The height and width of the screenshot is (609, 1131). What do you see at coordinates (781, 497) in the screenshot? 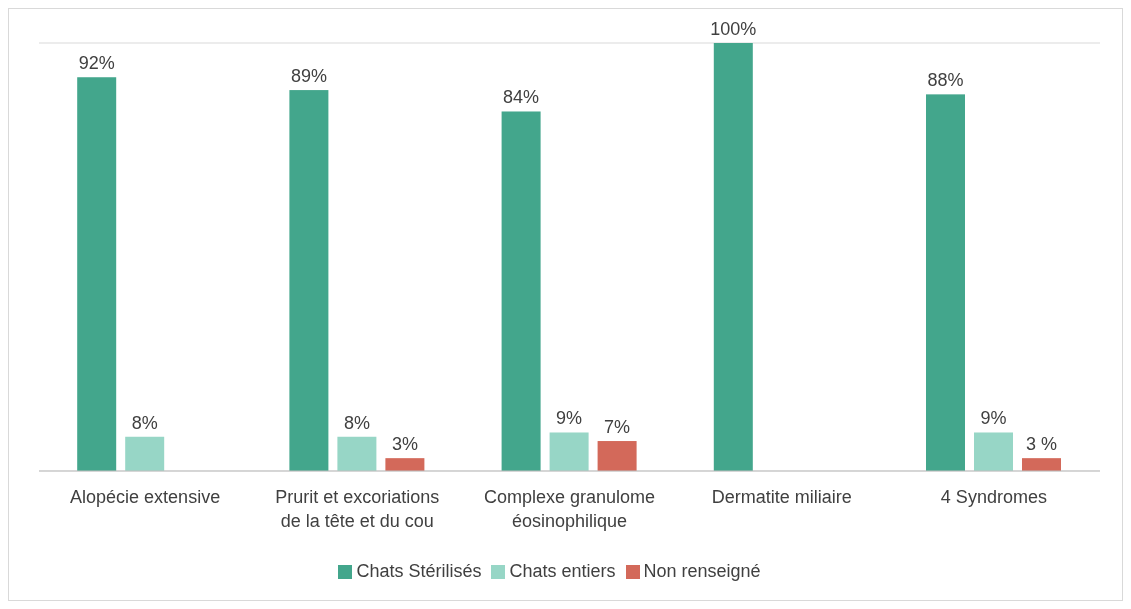
I see `x-tick-label: Dermatite miliaire` at bounding box center [781, 497].